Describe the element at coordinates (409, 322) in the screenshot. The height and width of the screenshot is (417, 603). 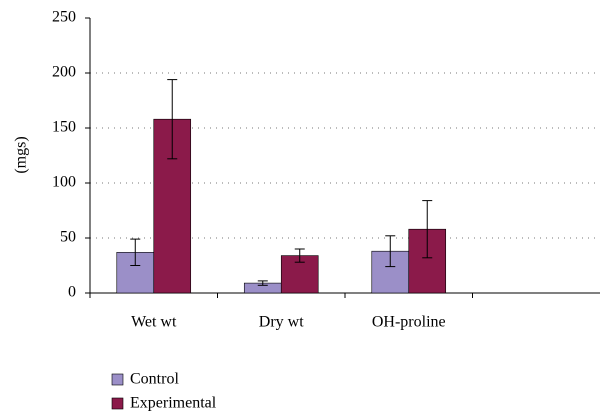
I see `x-tick-label: OH-proline` at that location.